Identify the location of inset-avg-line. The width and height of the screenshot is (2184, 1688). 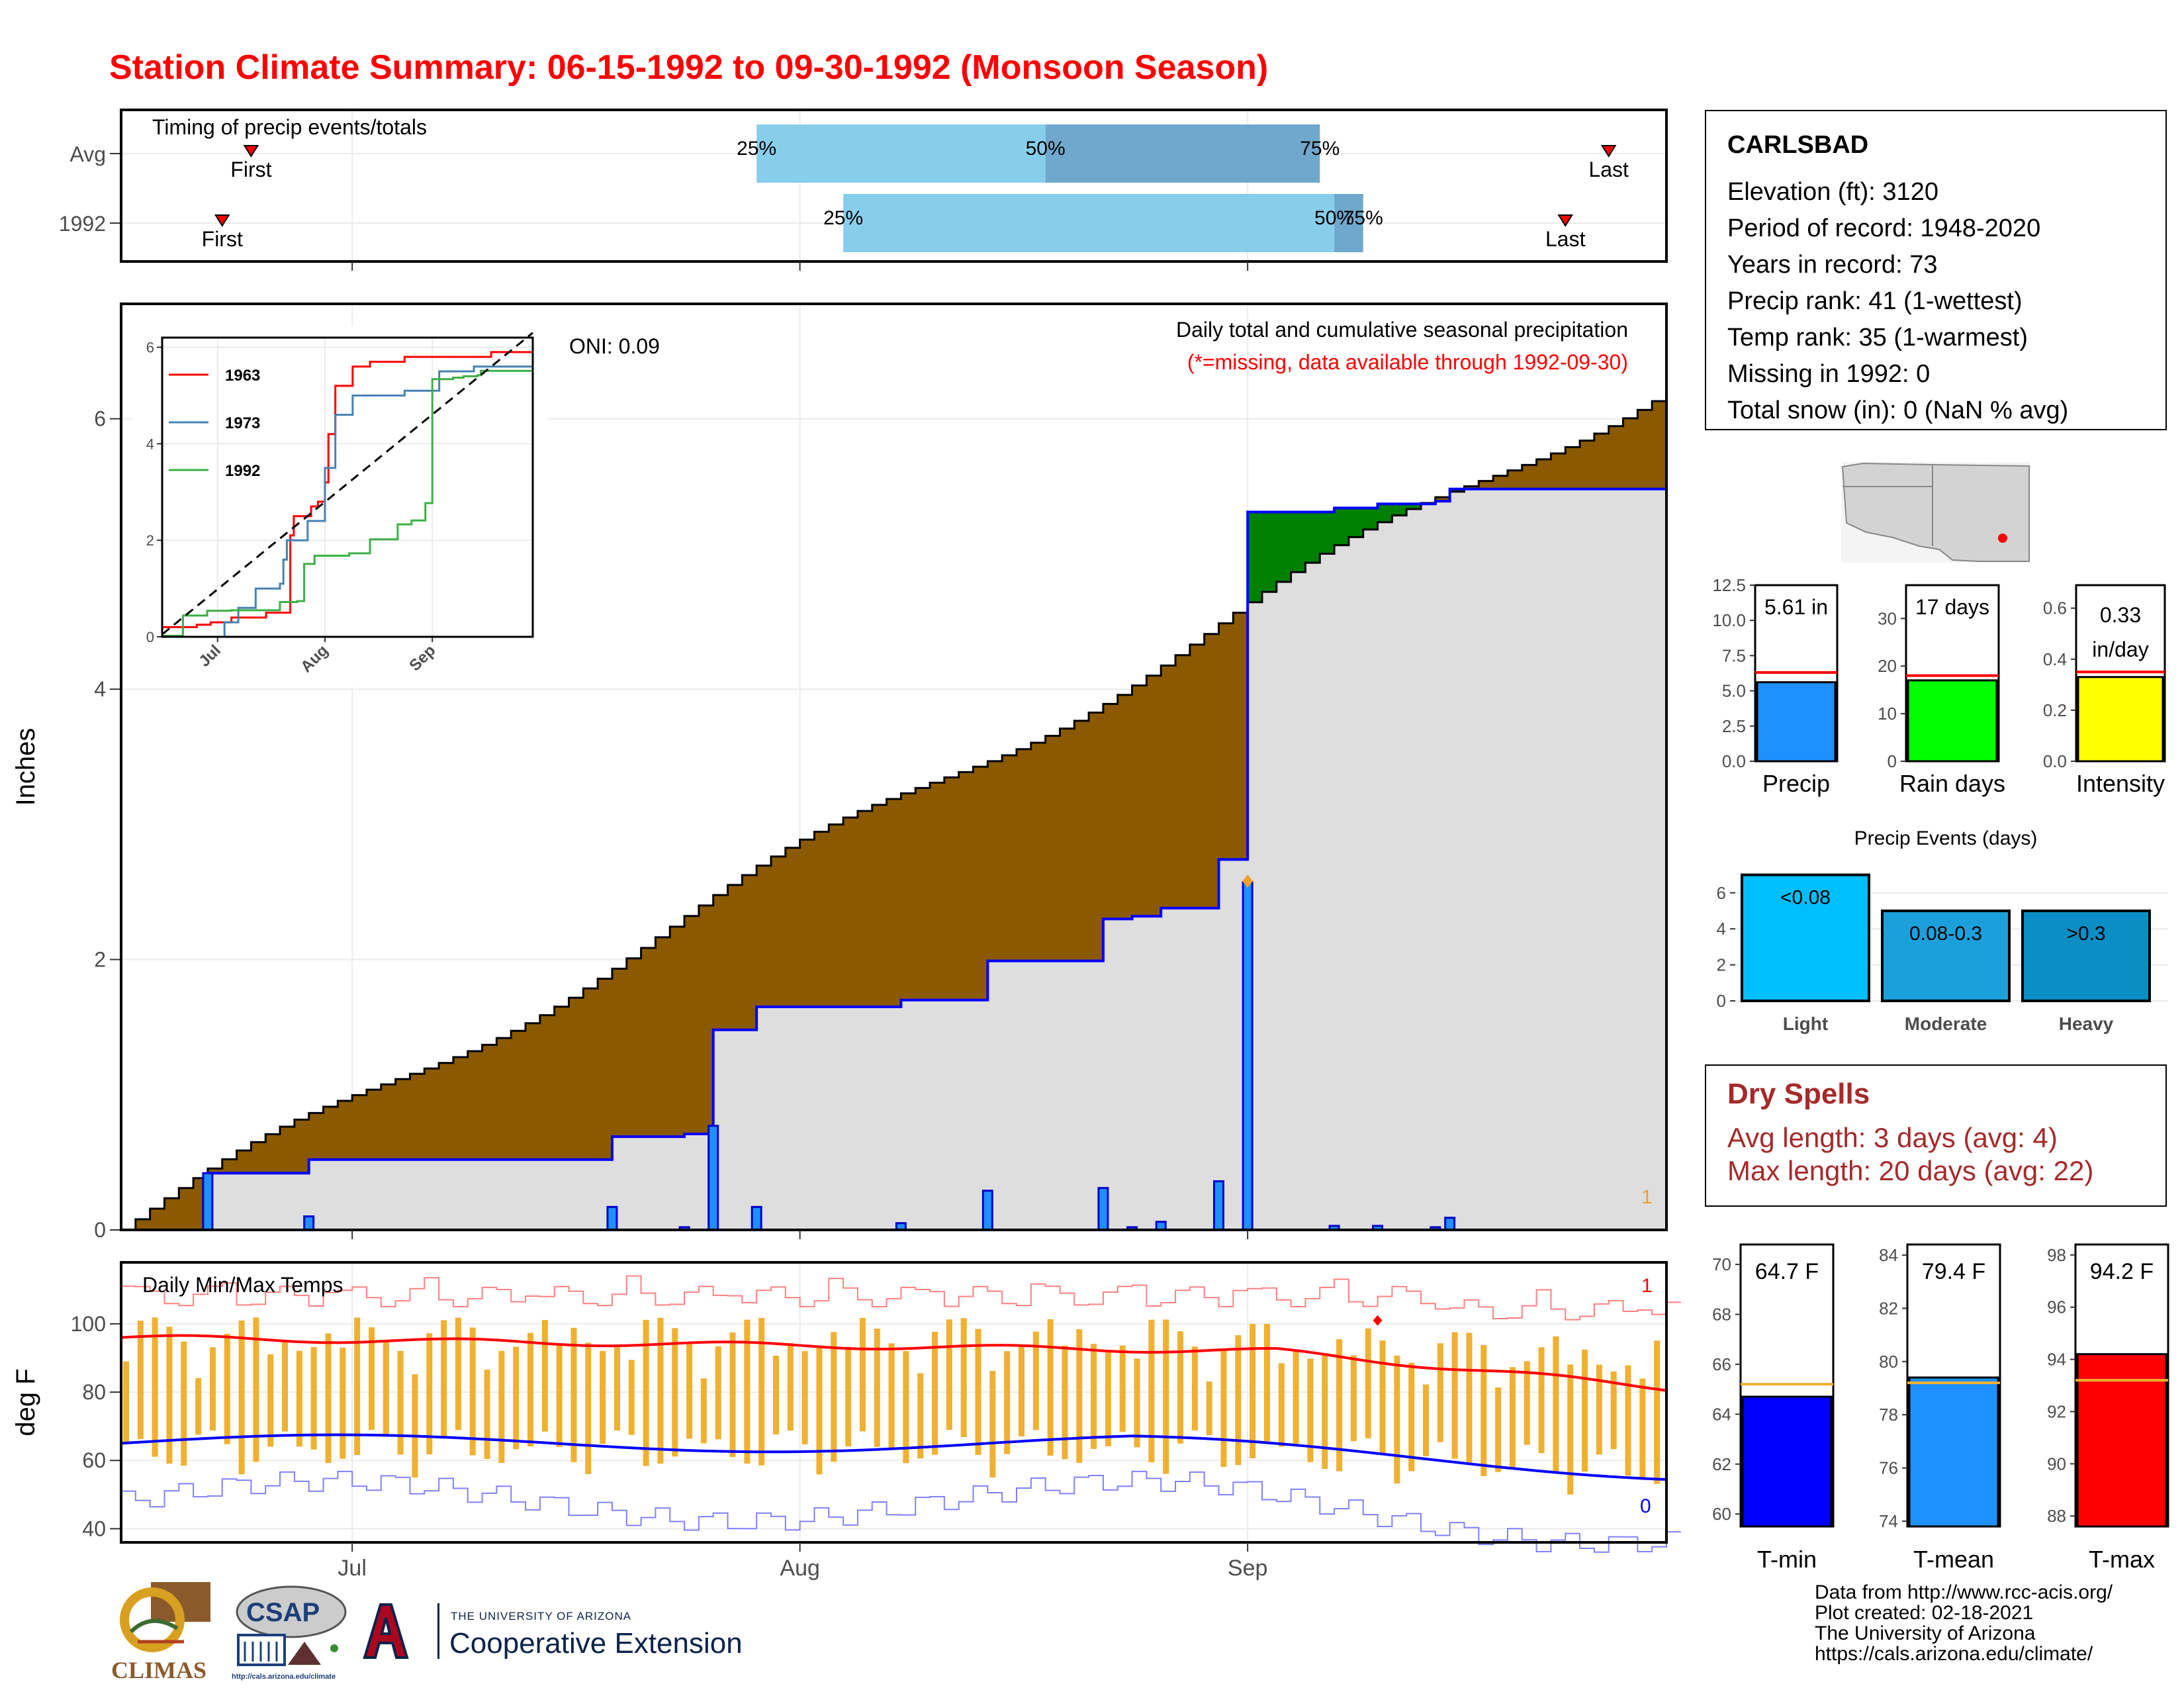
(347, 483).